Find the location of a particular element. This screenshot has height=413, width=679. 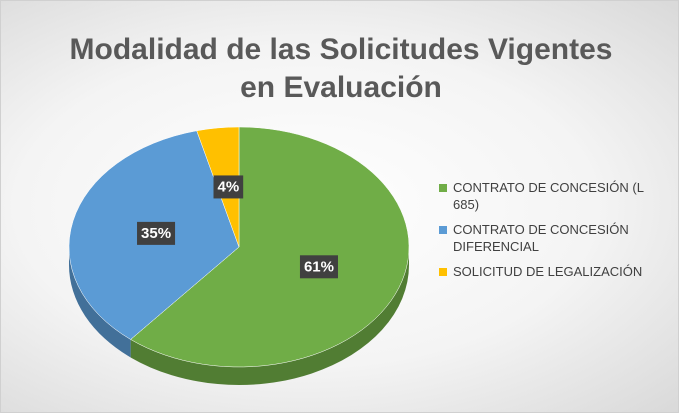

data-label-text: 35% is located at coordinates (156, 233).